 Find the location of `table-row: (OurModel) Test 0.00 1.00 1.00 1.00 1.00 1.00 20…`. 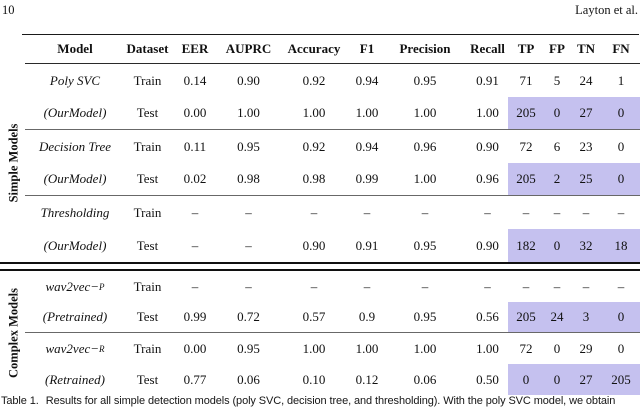

table-row: (OurModel) Test 0.00 1.00 1.00 1.00 1.00 1.00 20… is located at coordinates (332, 113).